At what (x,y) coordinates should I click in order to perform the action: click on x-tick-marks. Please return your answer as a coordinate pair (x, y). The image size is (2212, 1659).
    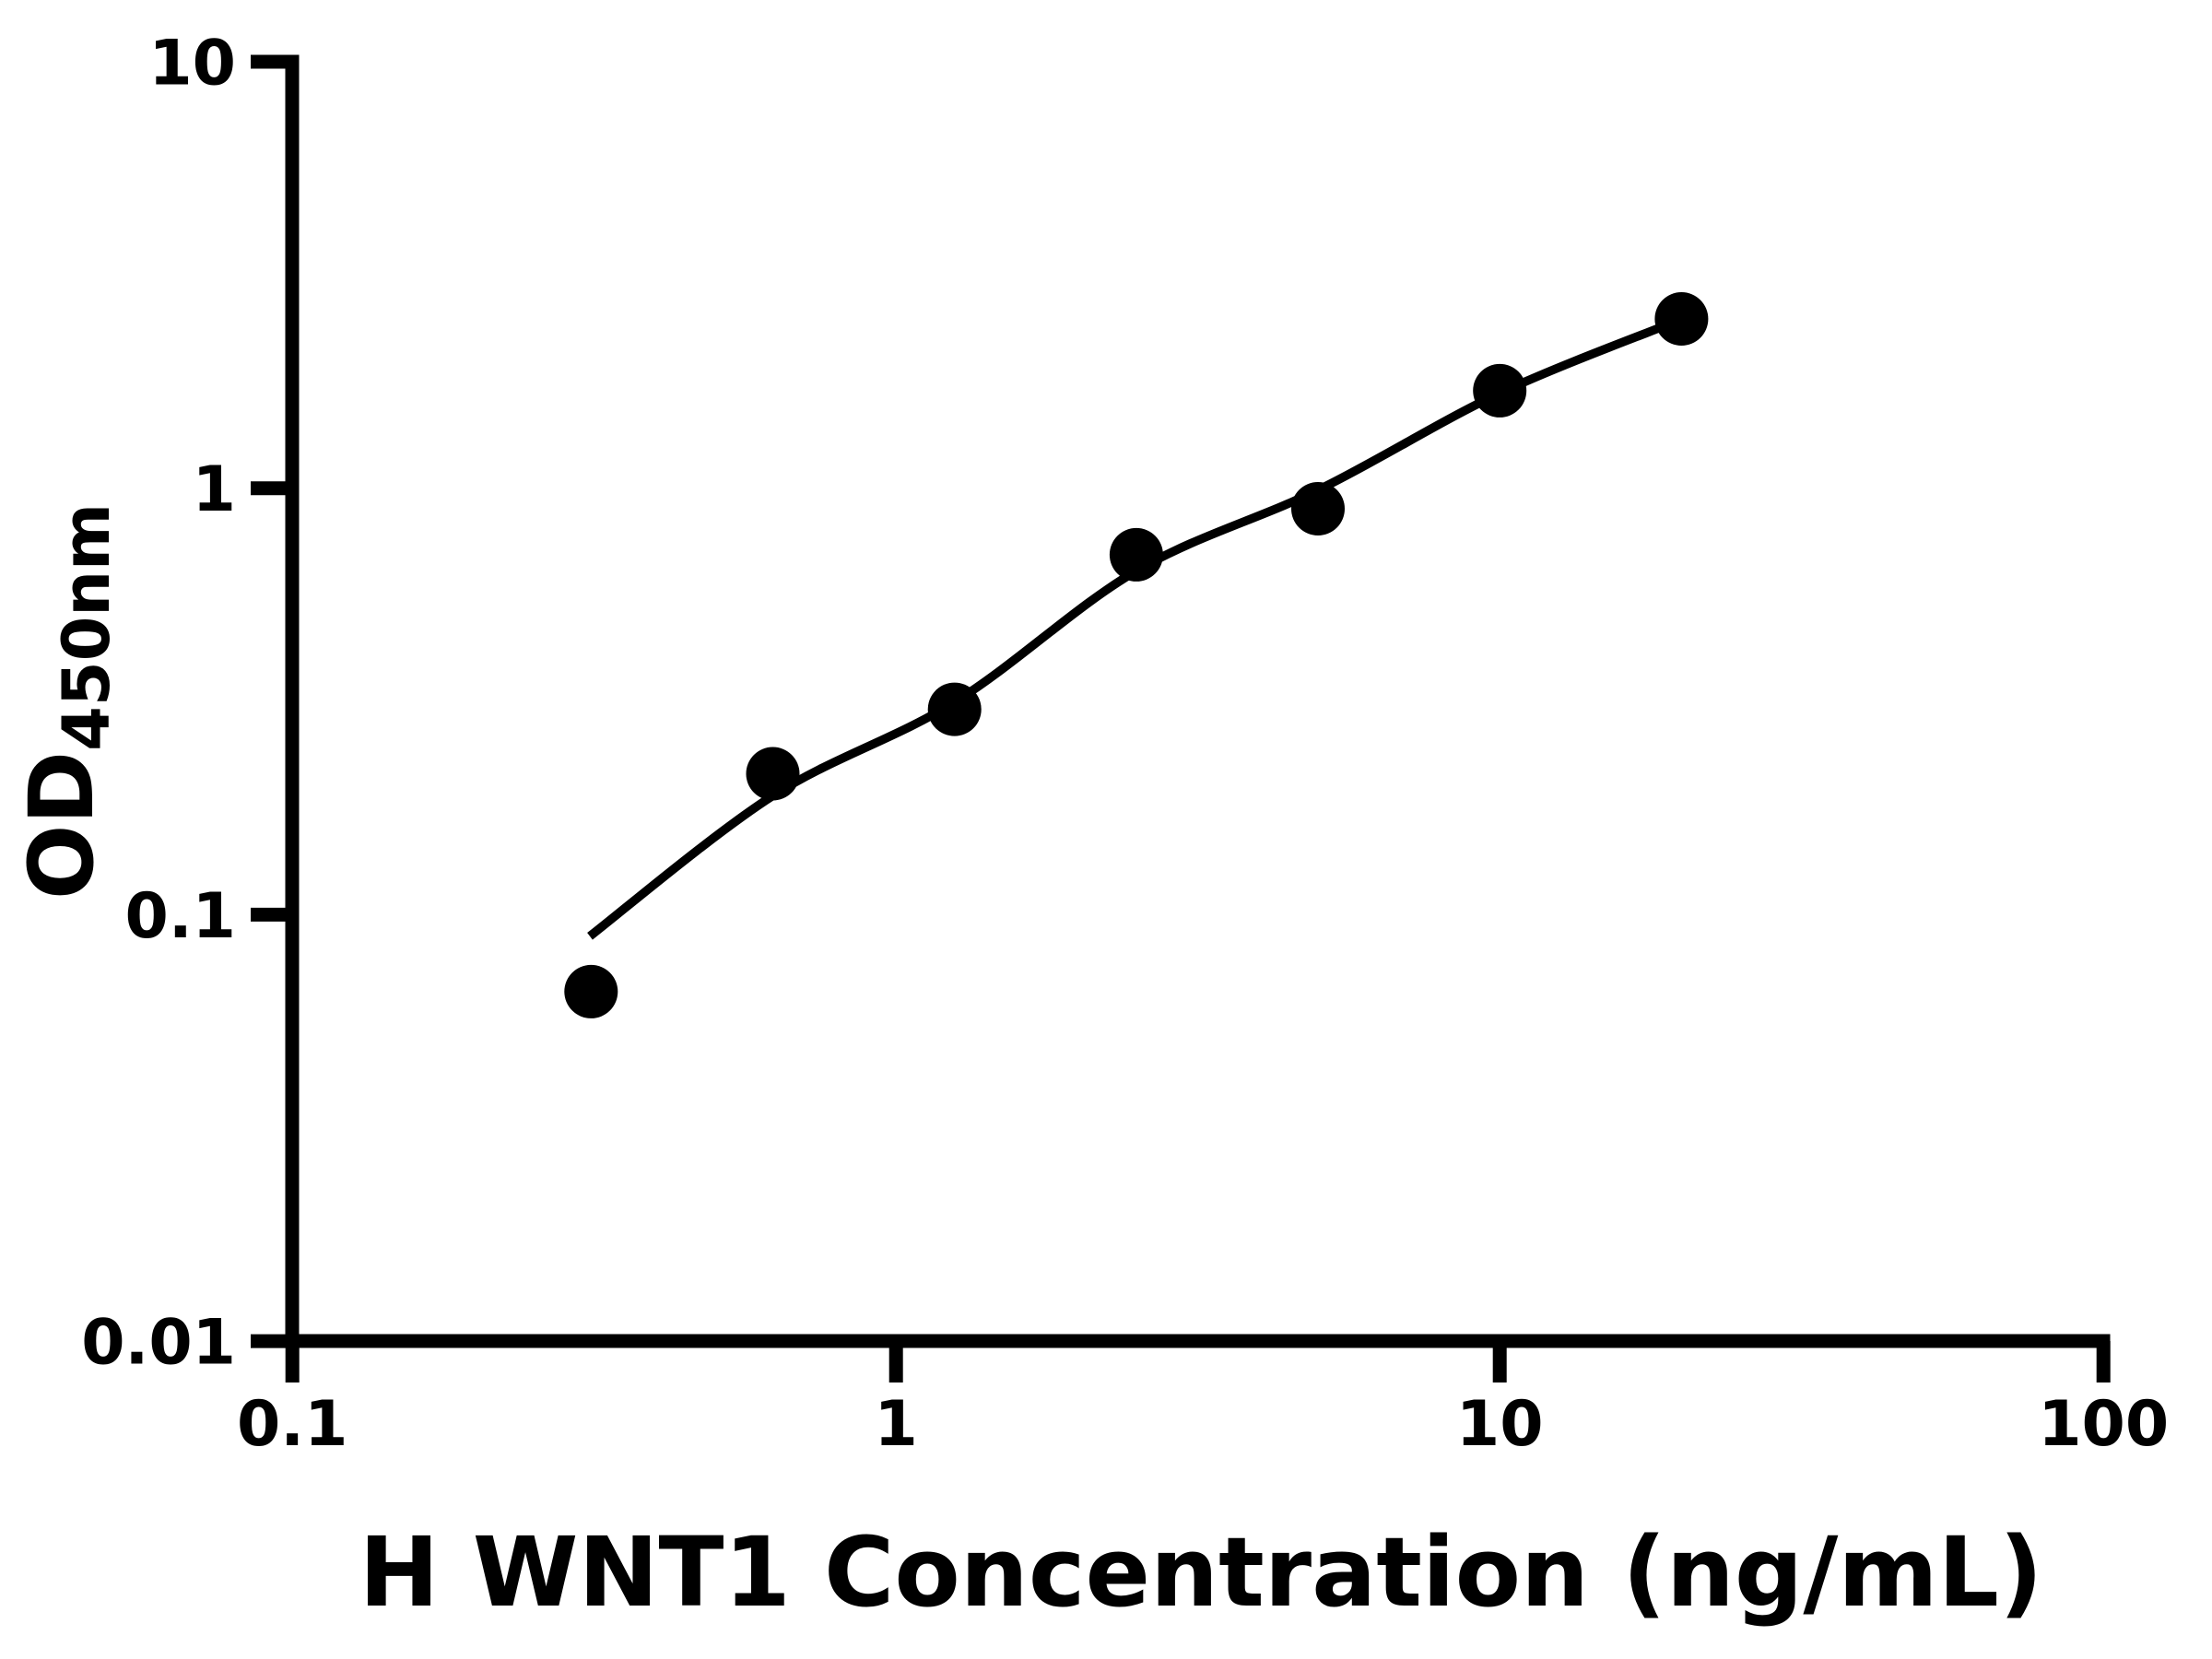
    Looking at the image, I should click on (1198, 1361).